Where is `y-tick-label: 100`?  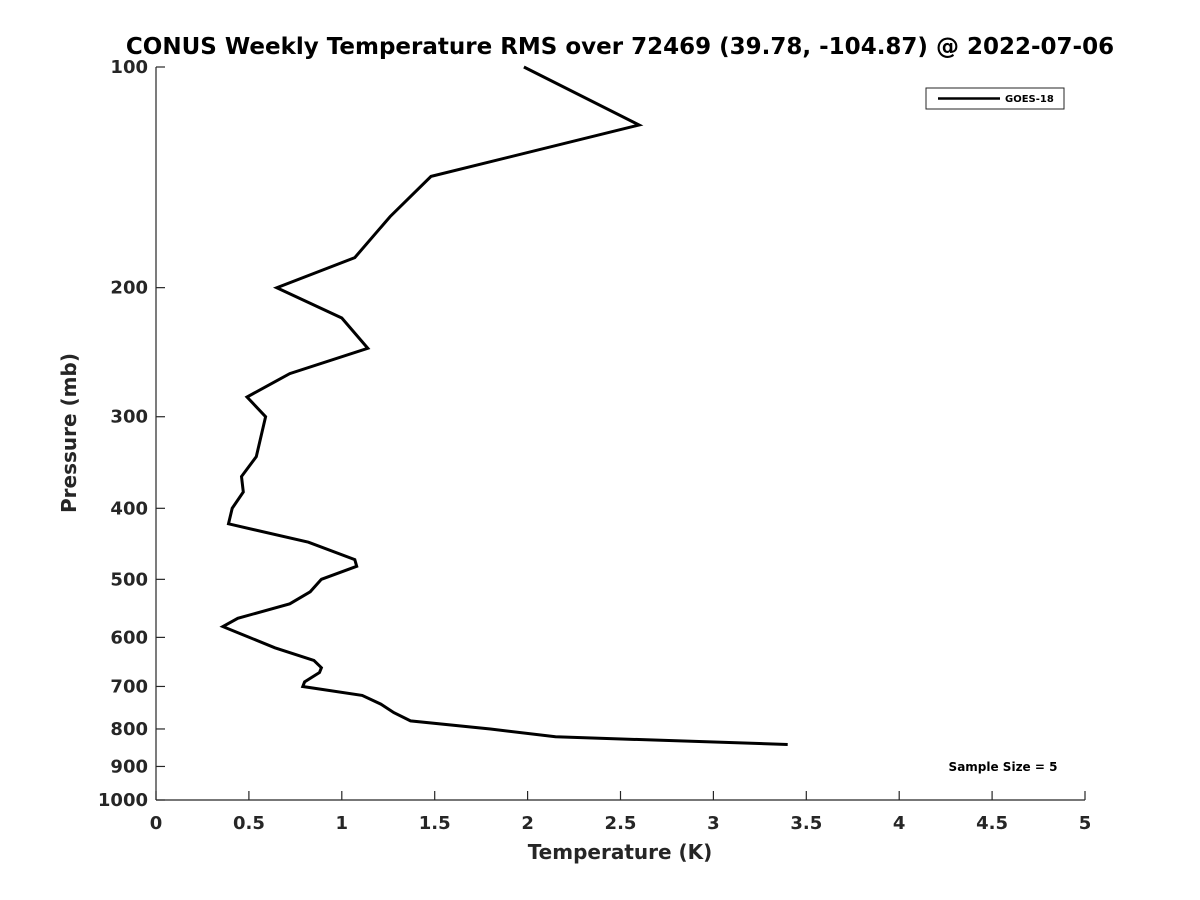 y-tick-label: 100 is located at coordinates (129, 67).